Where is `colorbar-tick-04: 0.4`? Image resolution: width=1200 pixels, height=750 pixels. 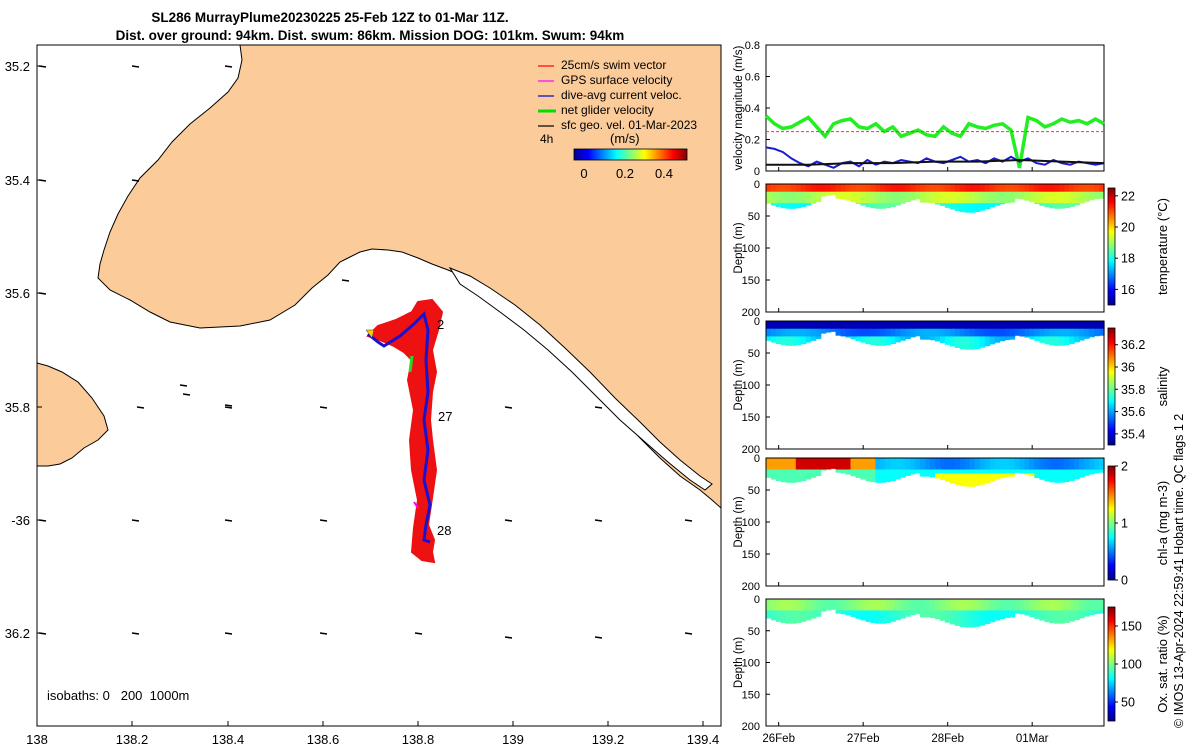 colorbar-tick-04: 0.4 is located at coordinates (664, 173).